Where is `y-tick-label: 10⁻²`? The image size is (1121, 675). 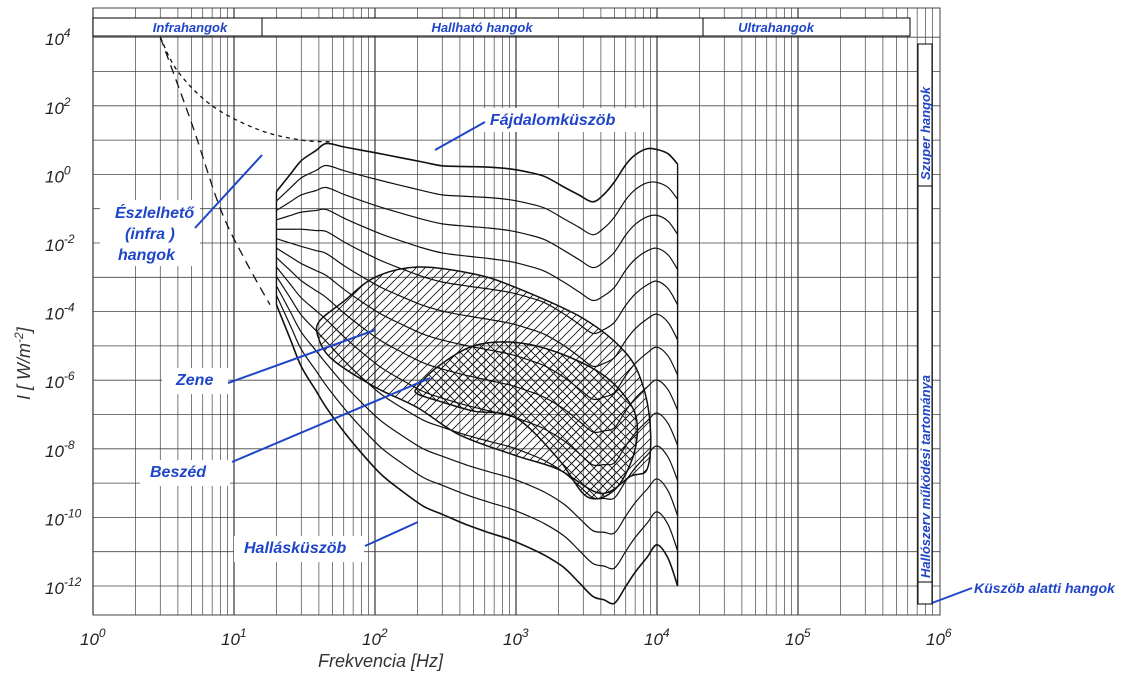
y-tick-label: 10⁻² is located at coordinates (60, 243).